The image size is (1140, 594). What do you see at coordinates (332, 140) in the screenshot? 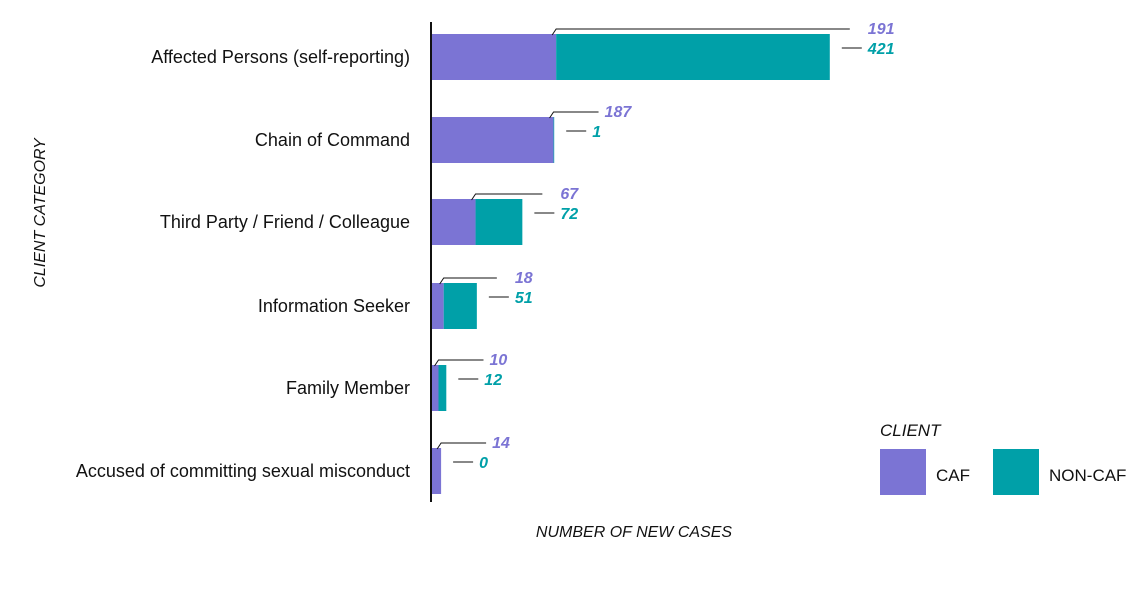
I see `category-label-chain-of-command: Chain of Command` at bounding box center [332, 140].